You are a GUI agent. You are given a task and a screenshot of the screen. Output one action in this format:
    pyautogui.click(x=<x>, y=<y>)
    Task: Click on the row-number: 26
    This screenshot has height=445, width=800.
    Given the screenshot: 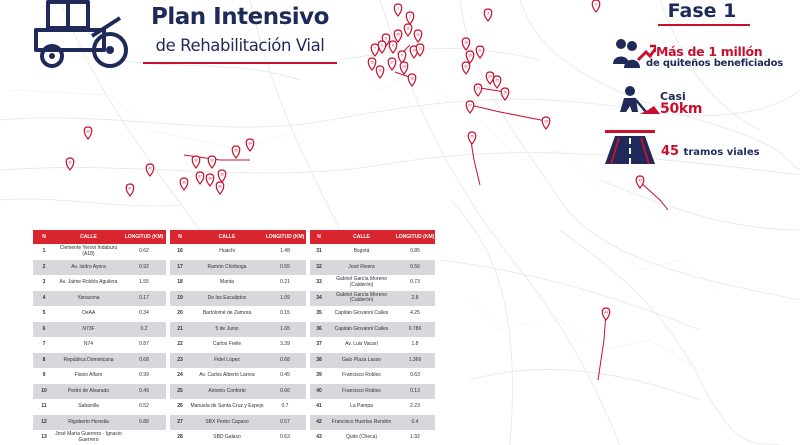 What is the action you would take?
    pyautogui.click(x=180, y=407)
    